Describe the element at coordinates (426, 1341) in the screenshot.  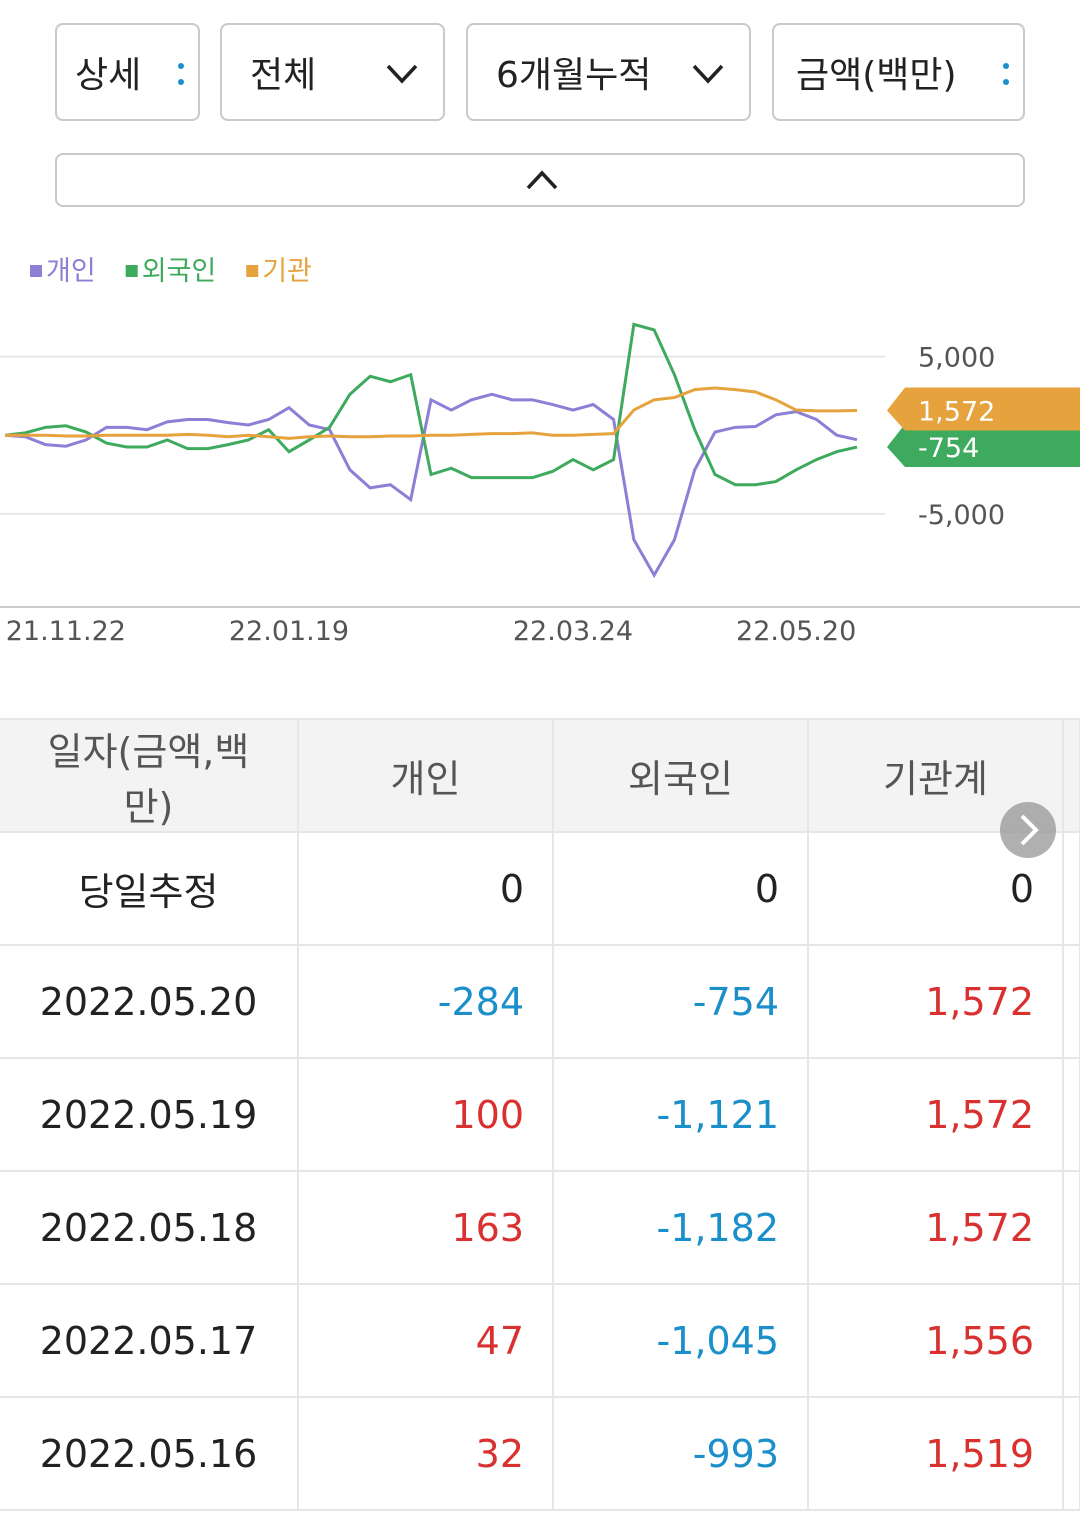
I see `value-cell: 47` at that location.